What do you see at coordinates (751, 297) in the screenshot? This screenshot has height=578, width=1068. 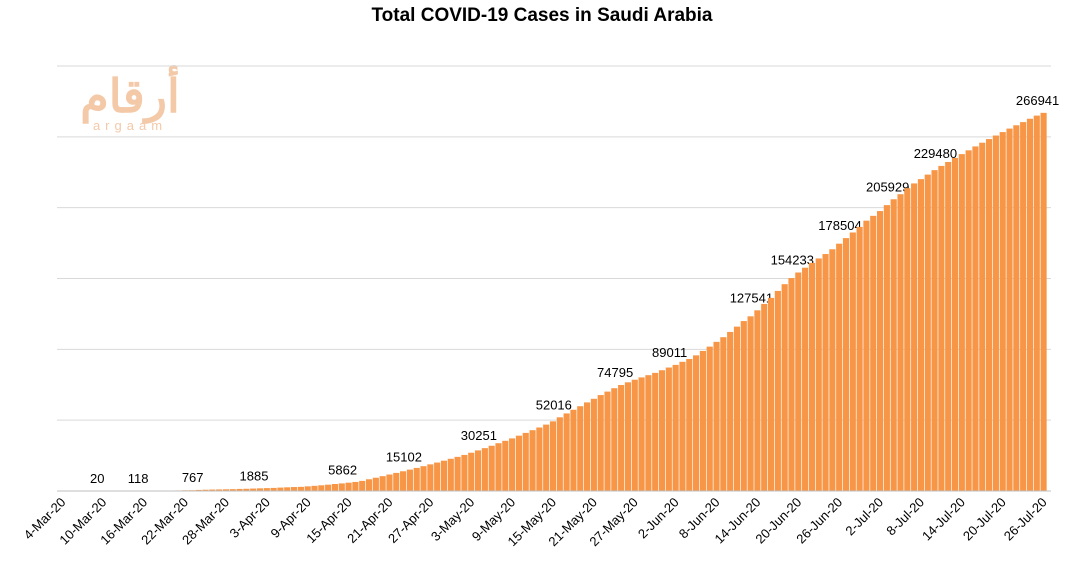 I see `value-label: 127541` at bounding box center [751, 297].